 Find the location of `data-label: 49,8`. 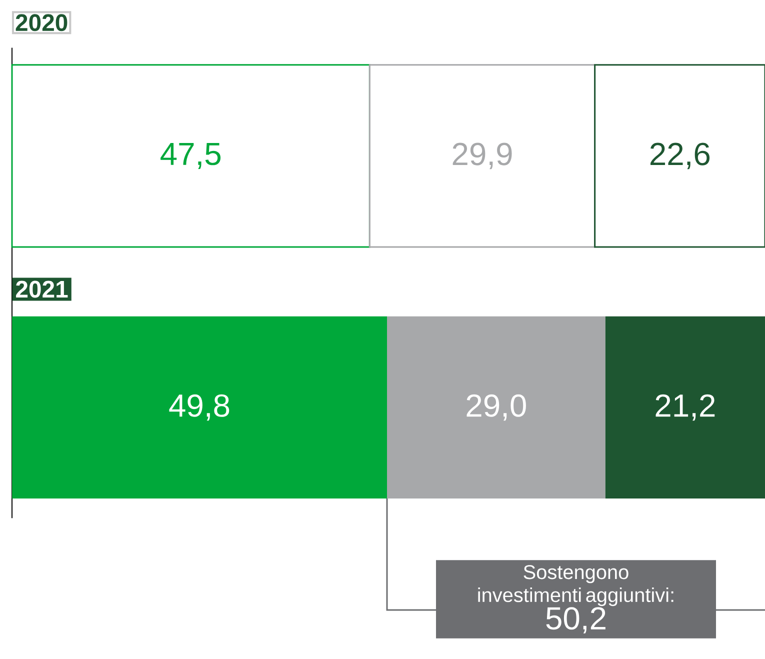

data-label: 49,8 is located at coordinates (199, 407).